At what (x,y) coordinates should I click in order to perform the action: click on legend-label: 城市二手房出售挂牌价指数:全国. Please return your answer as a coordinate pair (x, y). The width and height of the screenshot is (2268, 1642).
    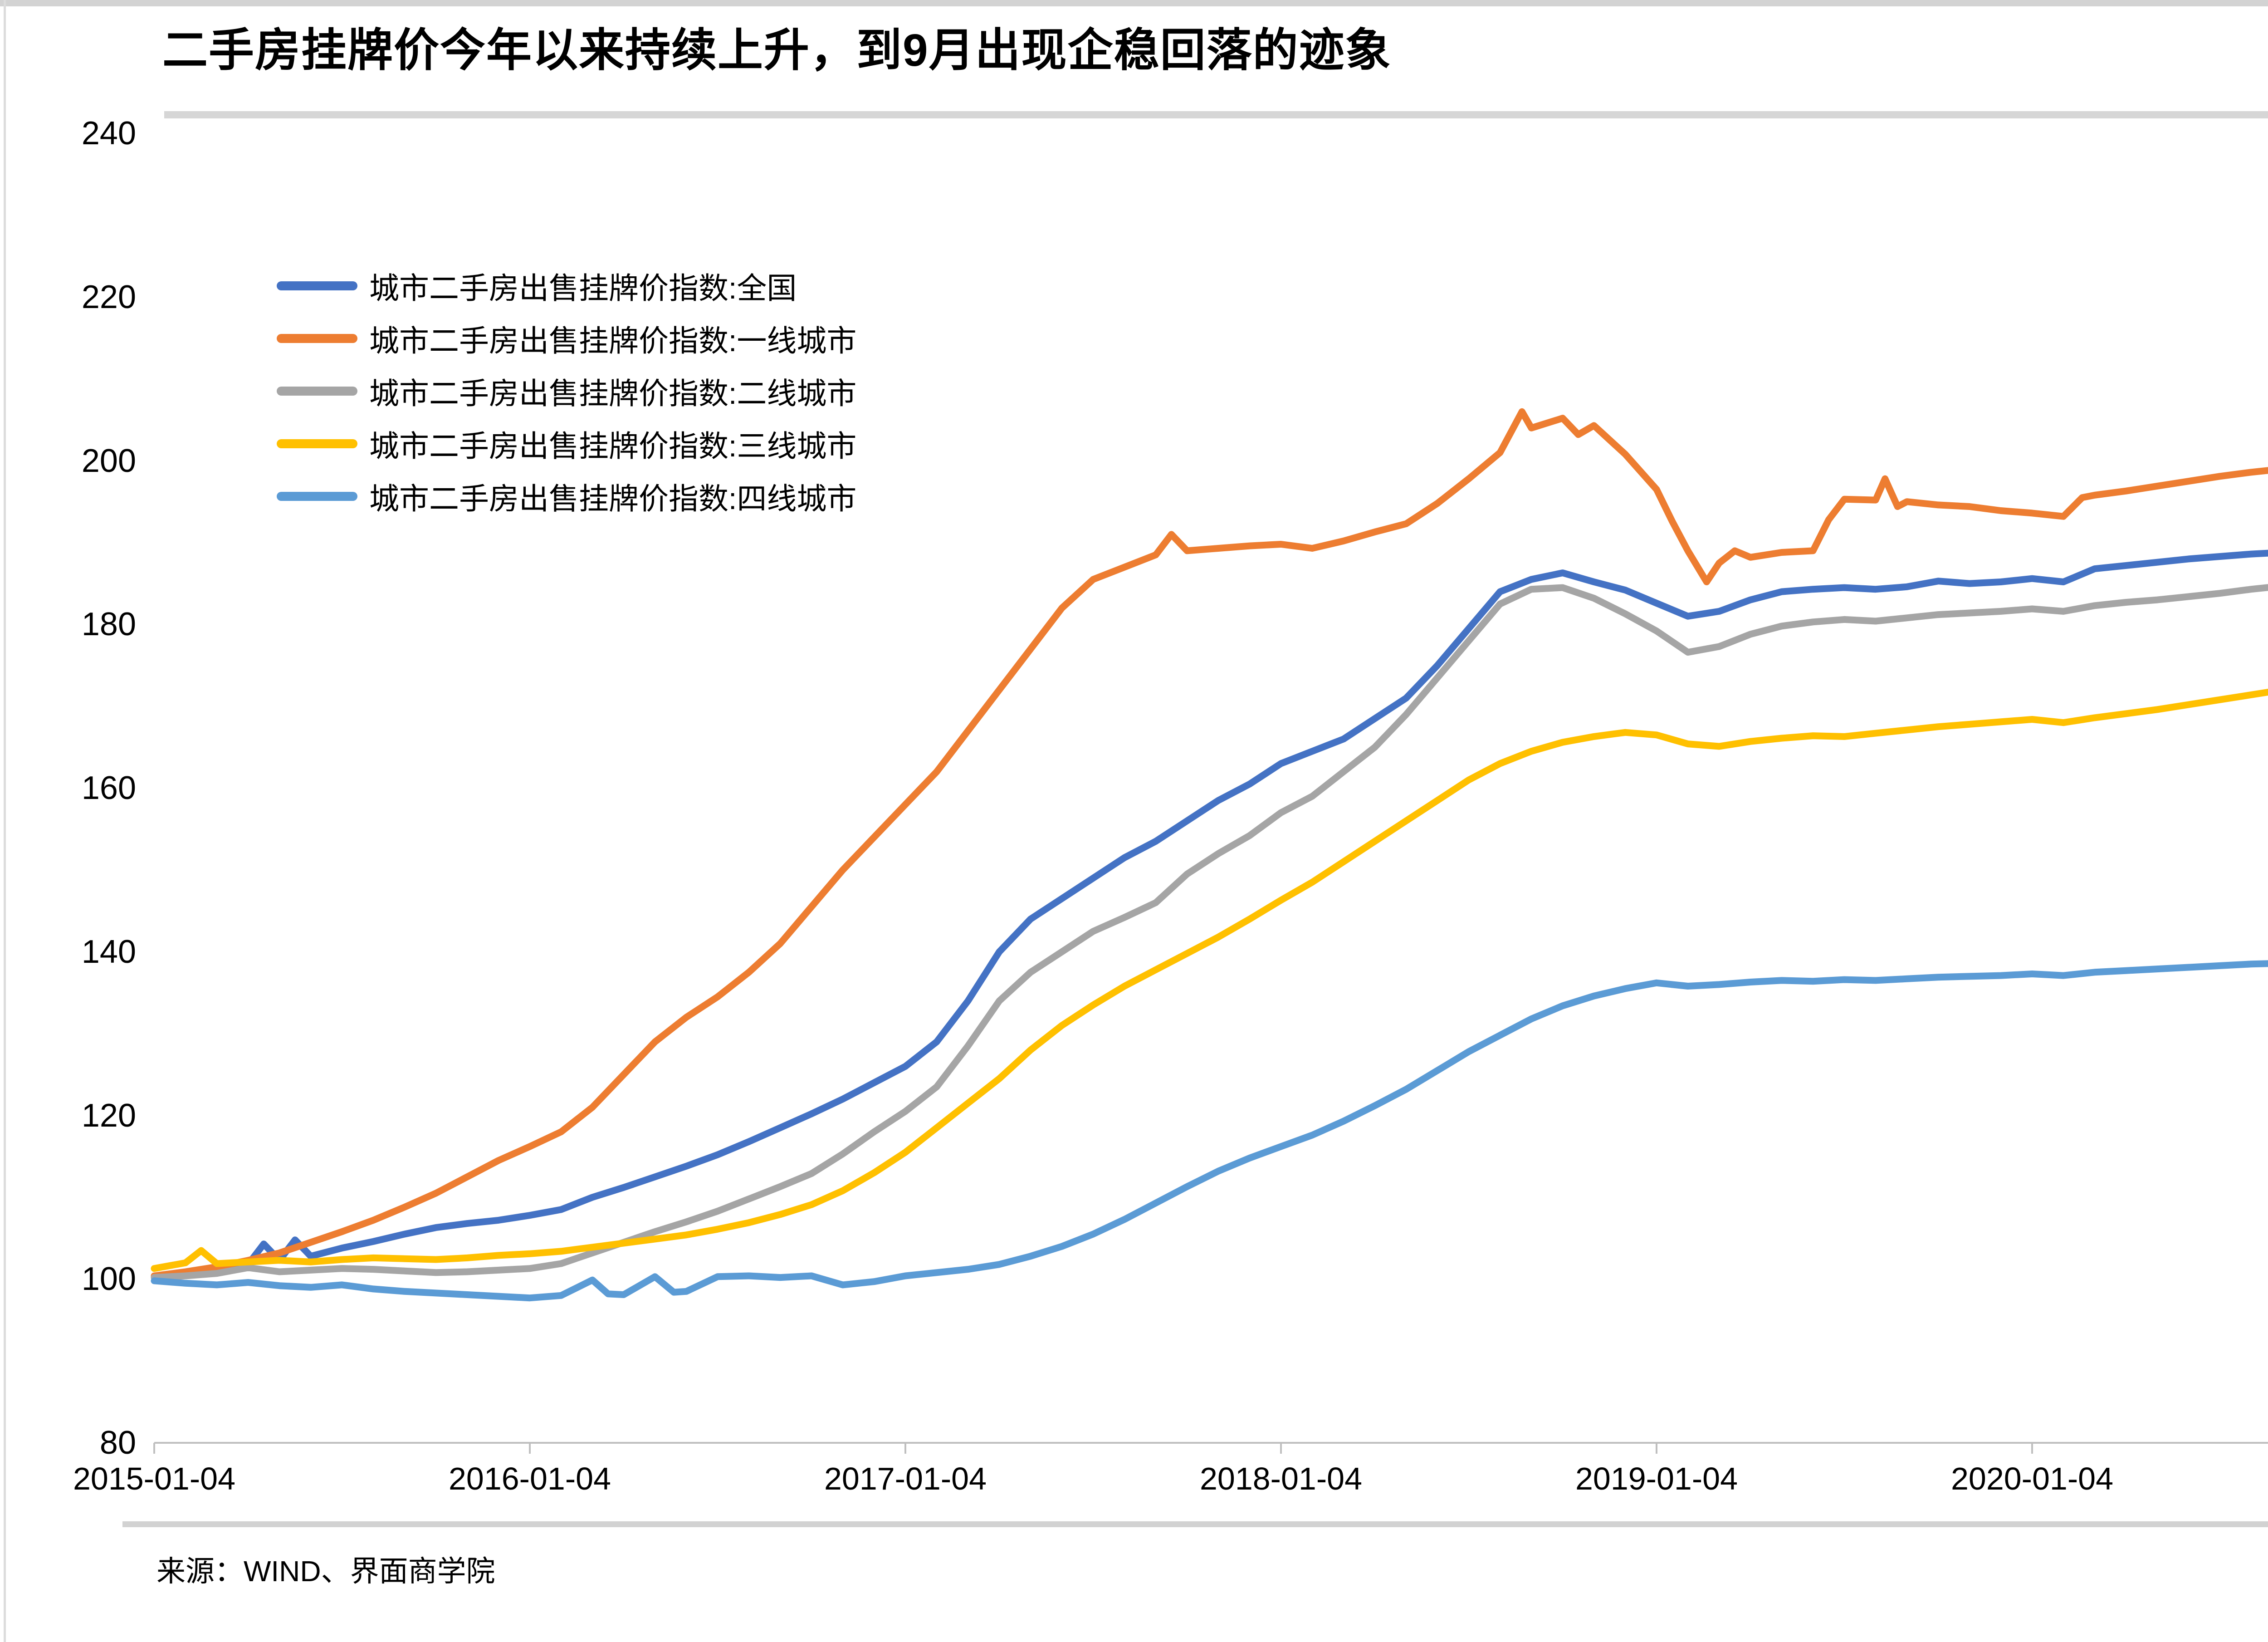
    Looking at the image, I should click on (583, 288).